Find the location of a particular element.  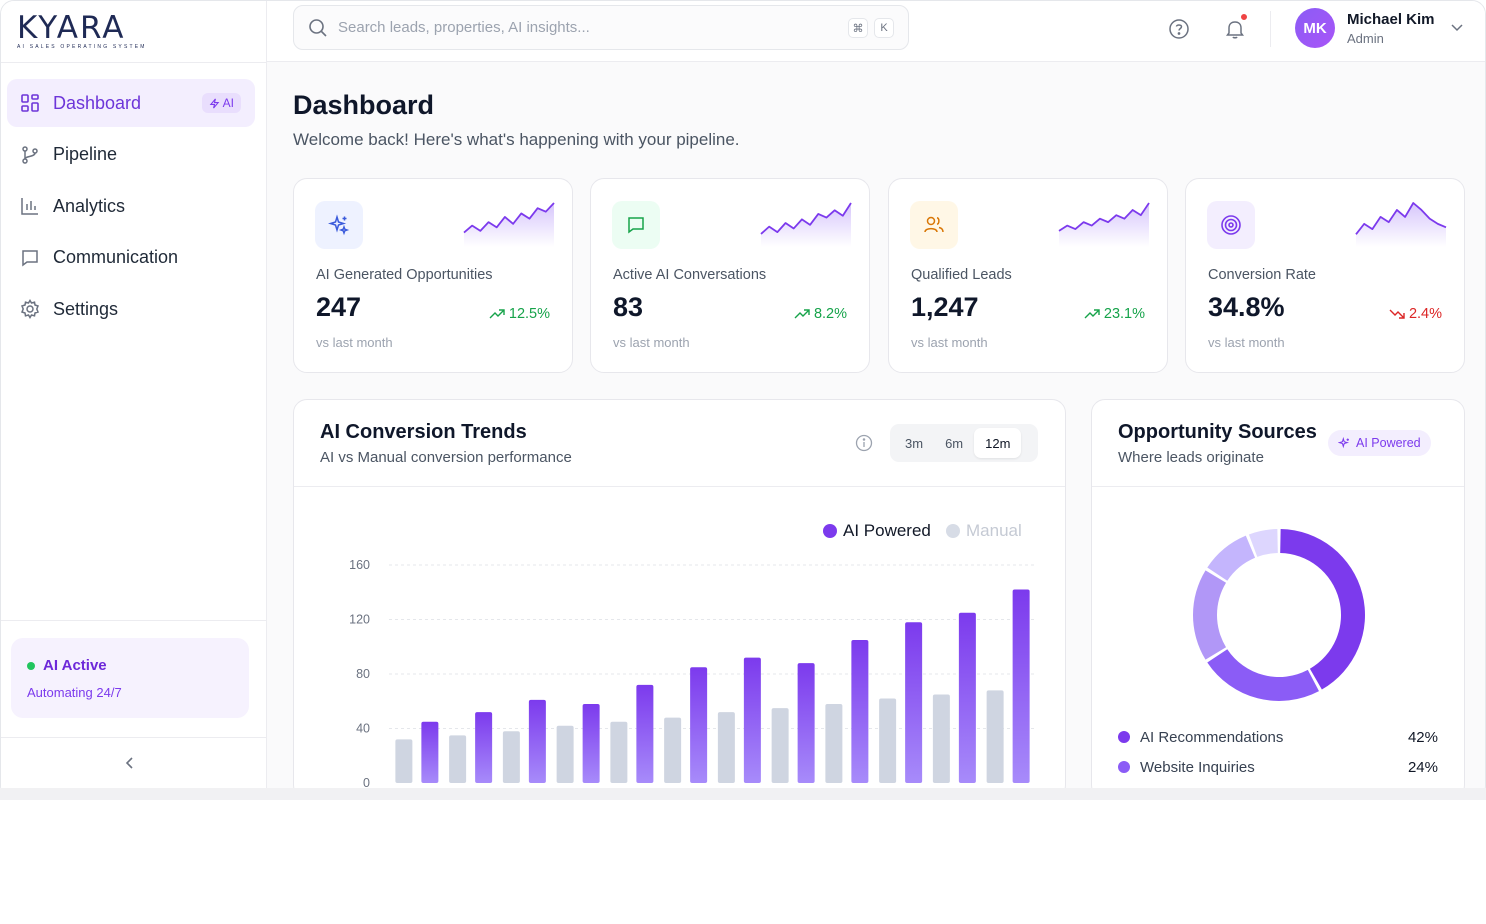

sparkline-area is located at coordinates (806, 225).